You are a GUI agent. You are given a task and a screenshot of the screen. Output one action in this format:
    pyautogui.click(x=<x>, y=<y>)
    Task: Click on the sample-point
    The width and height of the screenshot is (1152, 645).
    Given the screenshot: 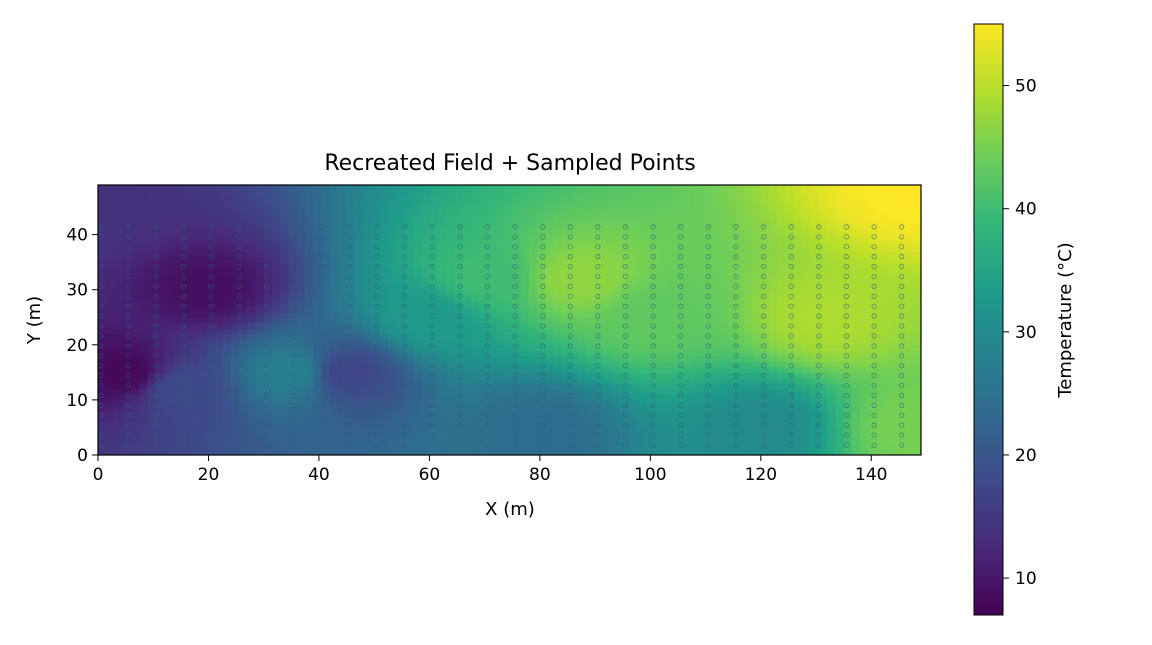 What is the action you would take?
    pyautogui.click(x=184, y=286)
    